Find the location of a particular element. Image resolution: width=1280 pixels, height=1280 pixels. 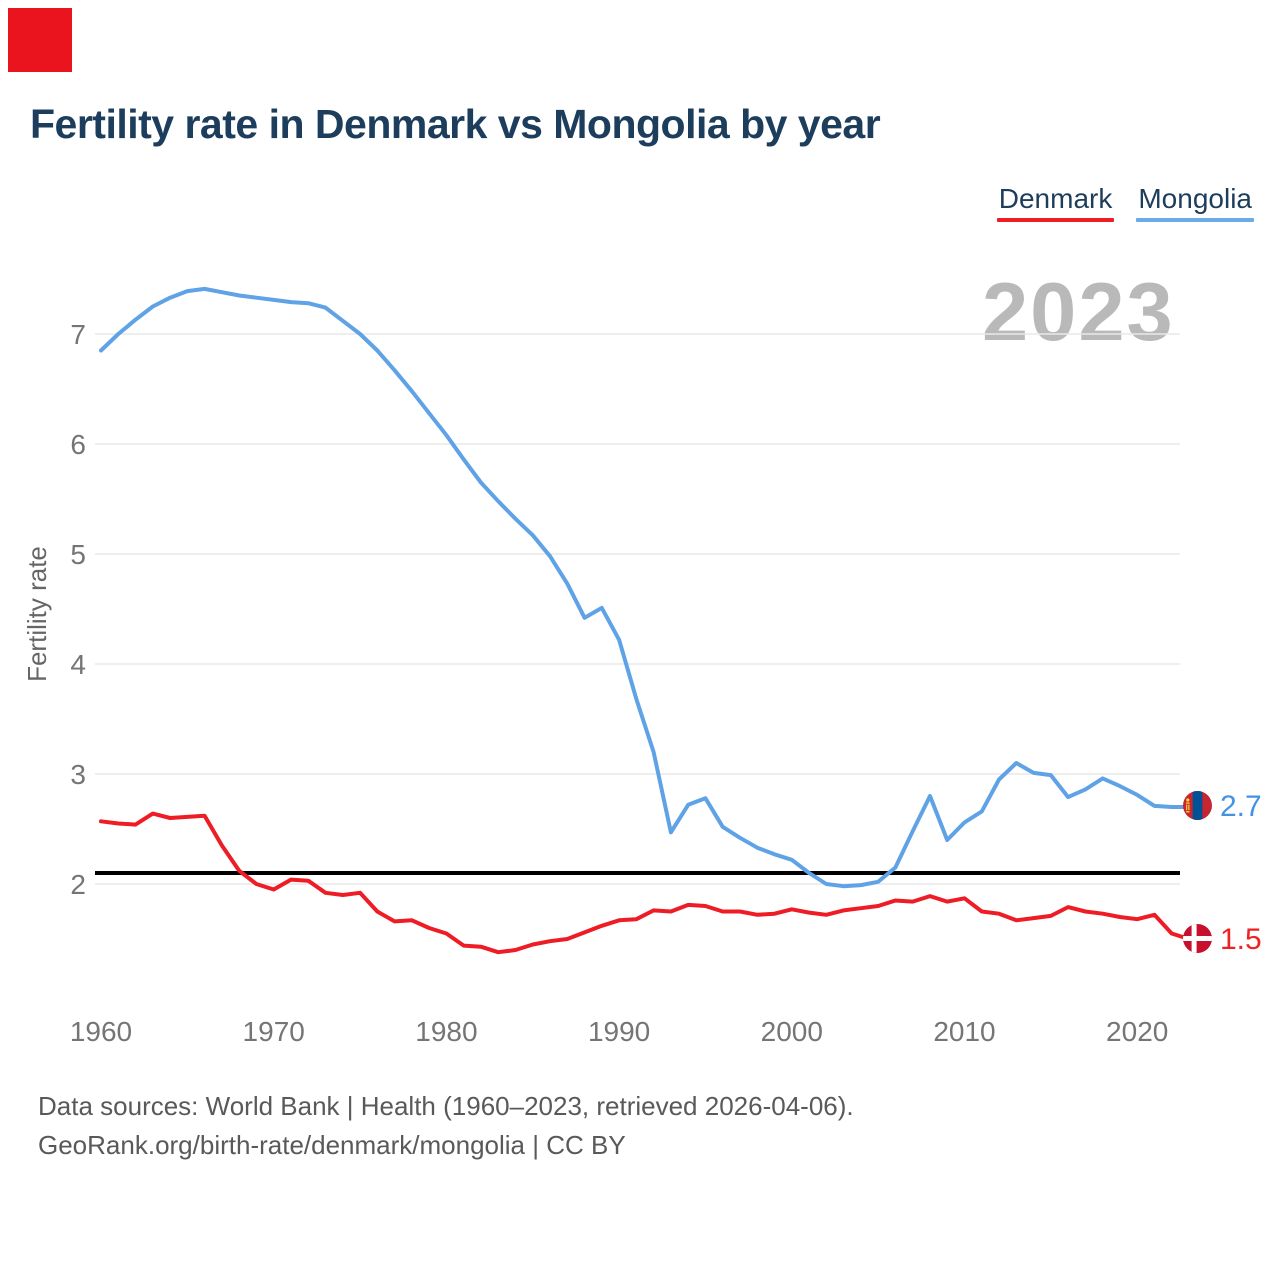

legend-item-mongolia: Mongolia is located at coordinates (1195, 202).